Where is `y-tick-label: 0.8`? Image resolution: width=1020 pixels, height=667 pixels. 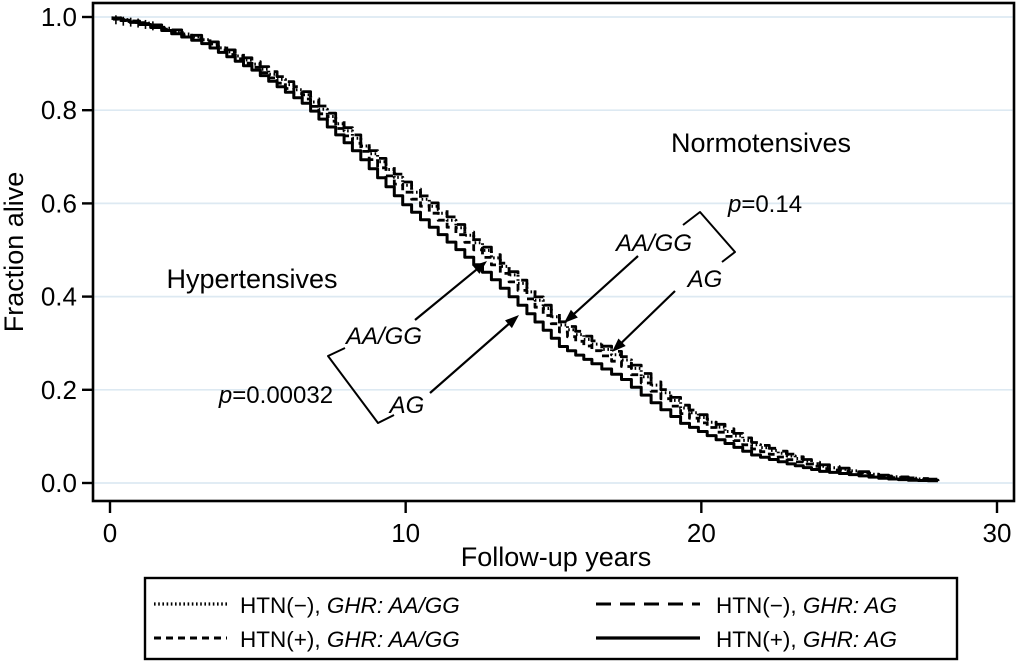
y-tick-label: 0.8 is located at coordinates (59, 110).